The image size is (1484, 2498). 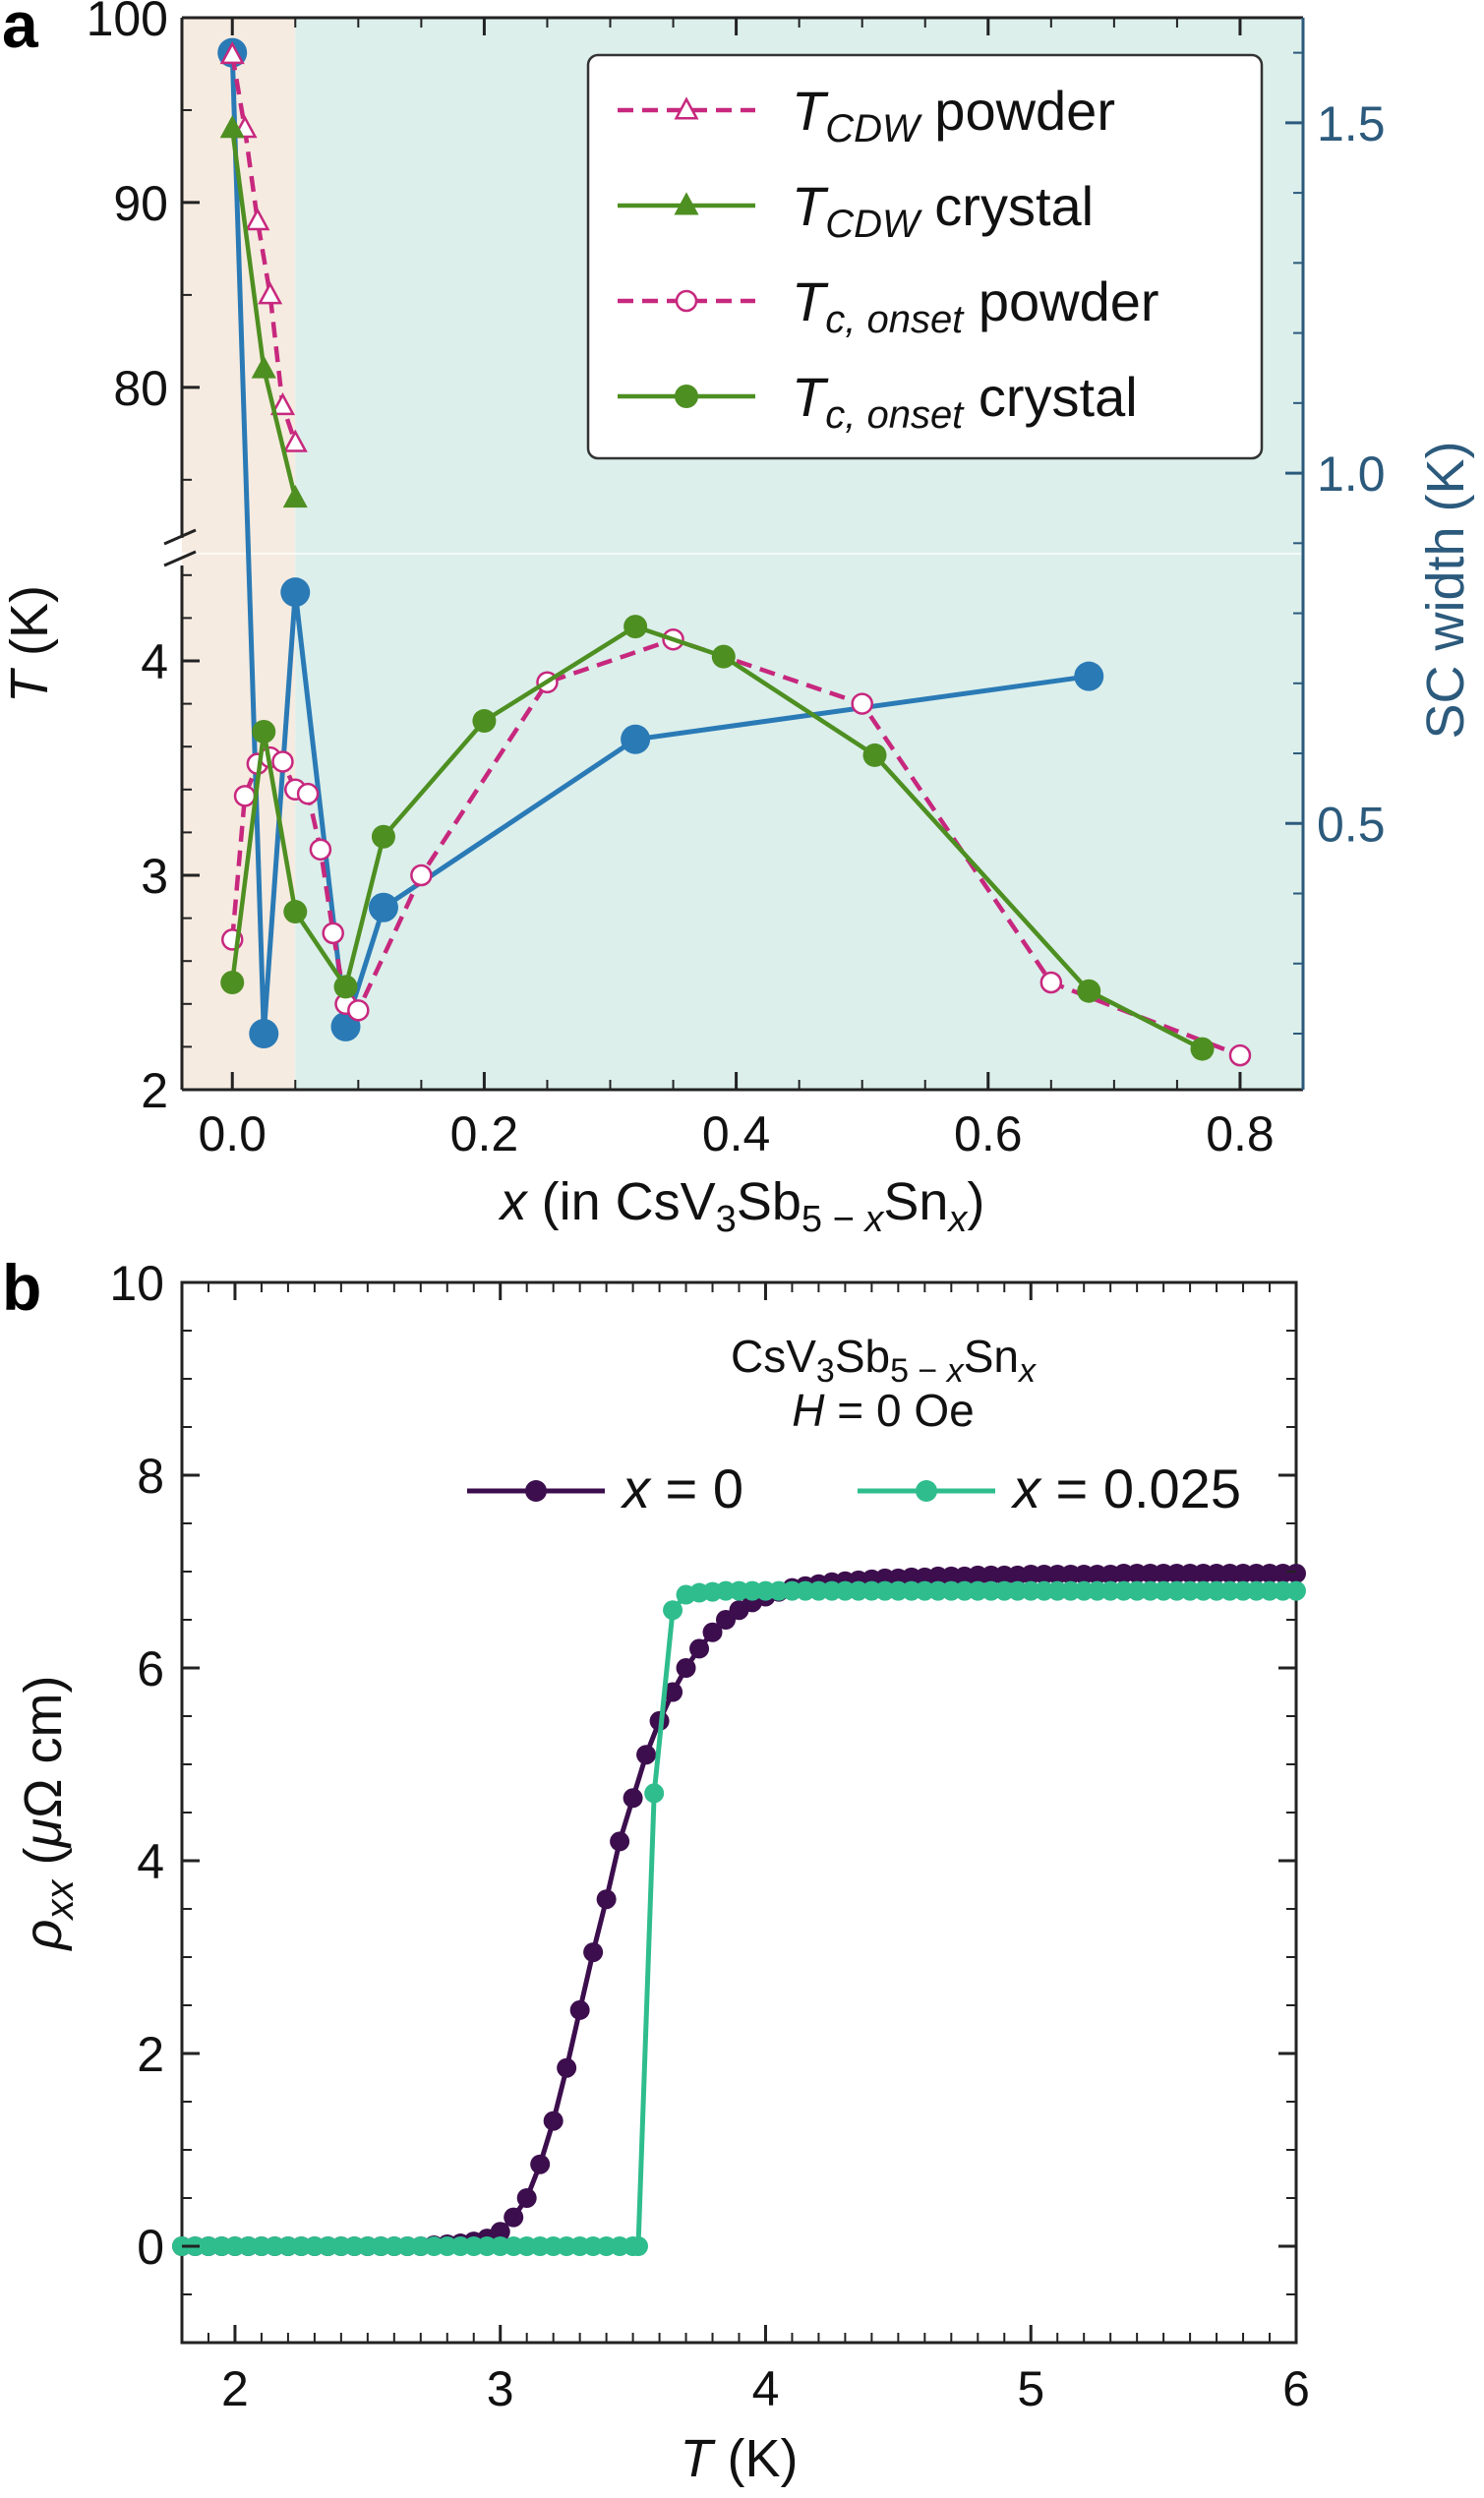 What do you see at coordinates (128, 23) in the screenshot?
I see `y-upper-tick-label-2: 100` at bounding box center [128, 23].